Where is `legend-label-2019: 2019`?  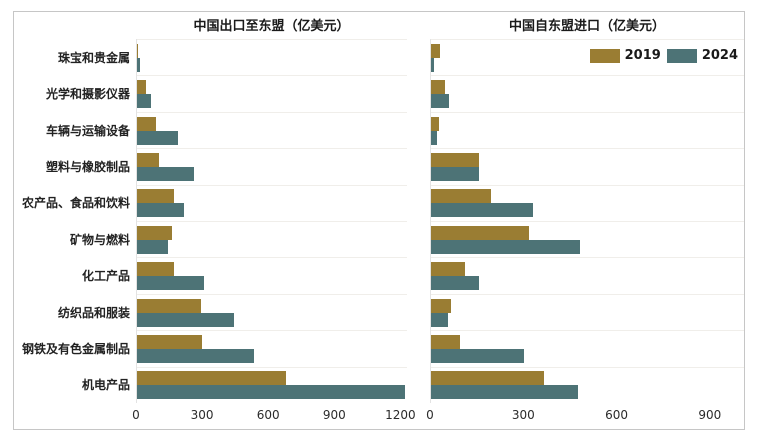 legend-label-2019: 2019 is located at coordinates (642, 55).